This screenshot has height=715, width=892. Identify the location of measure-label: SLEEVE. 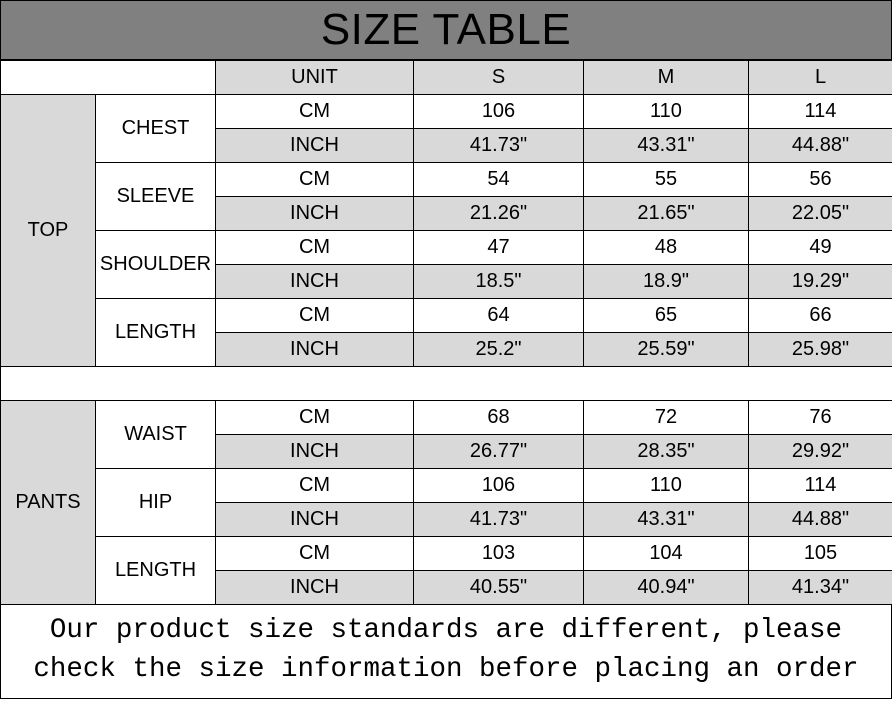
(155, 196).